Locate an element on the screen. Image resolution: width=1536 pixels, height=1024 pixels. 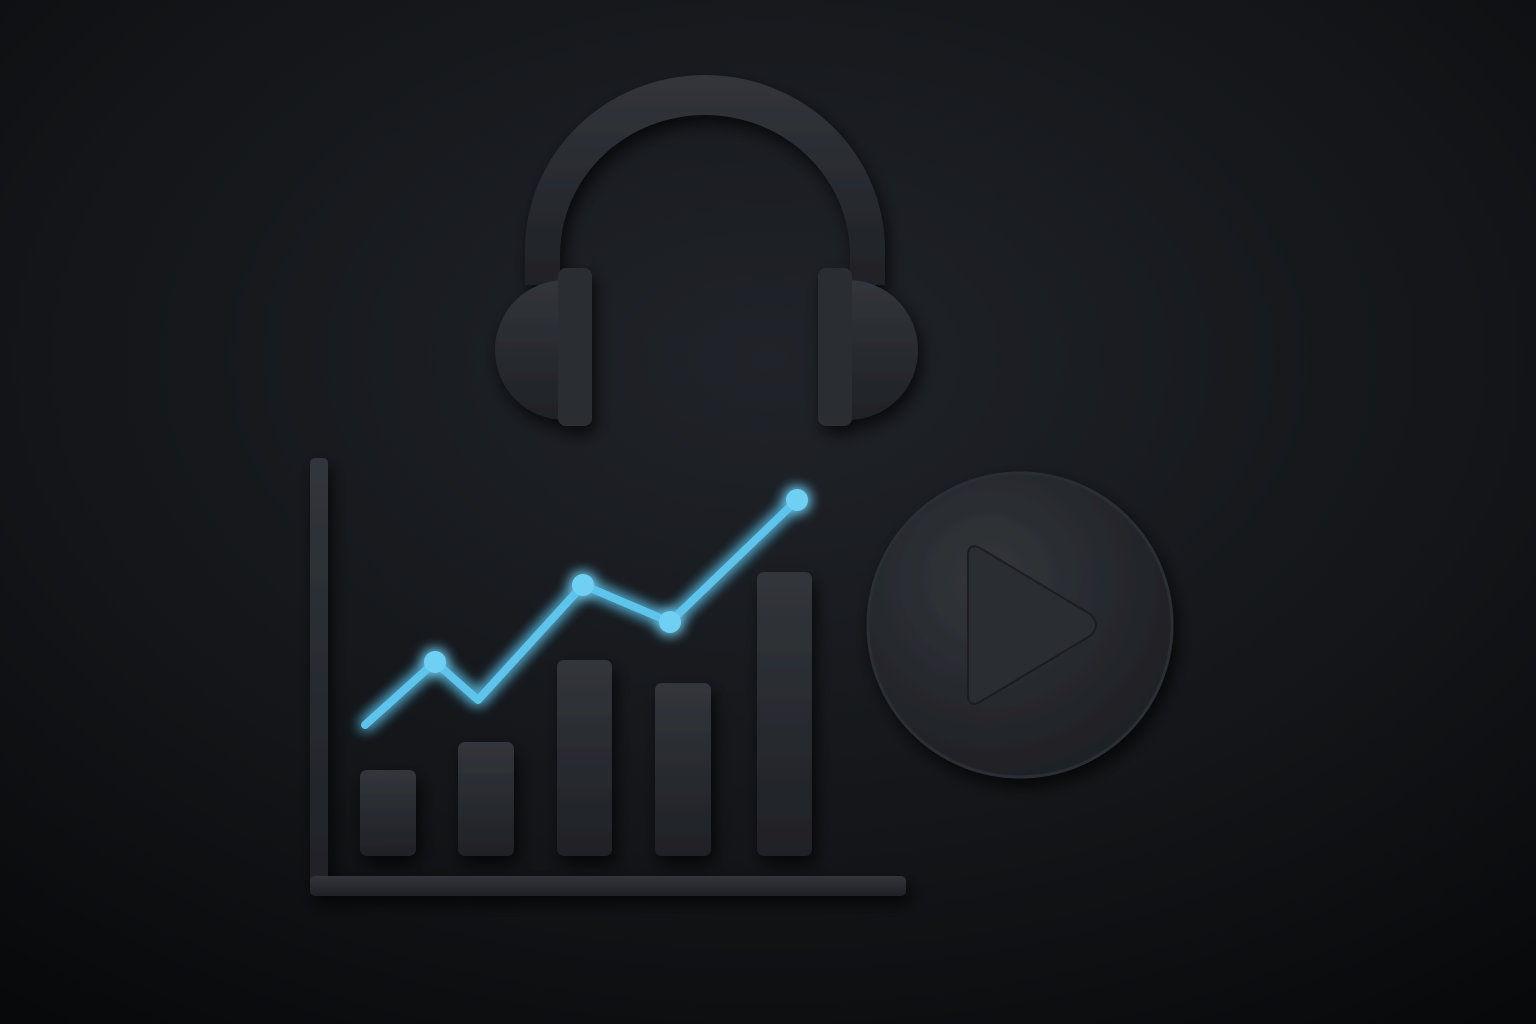
trend-line is located at coordinates (584, 609).